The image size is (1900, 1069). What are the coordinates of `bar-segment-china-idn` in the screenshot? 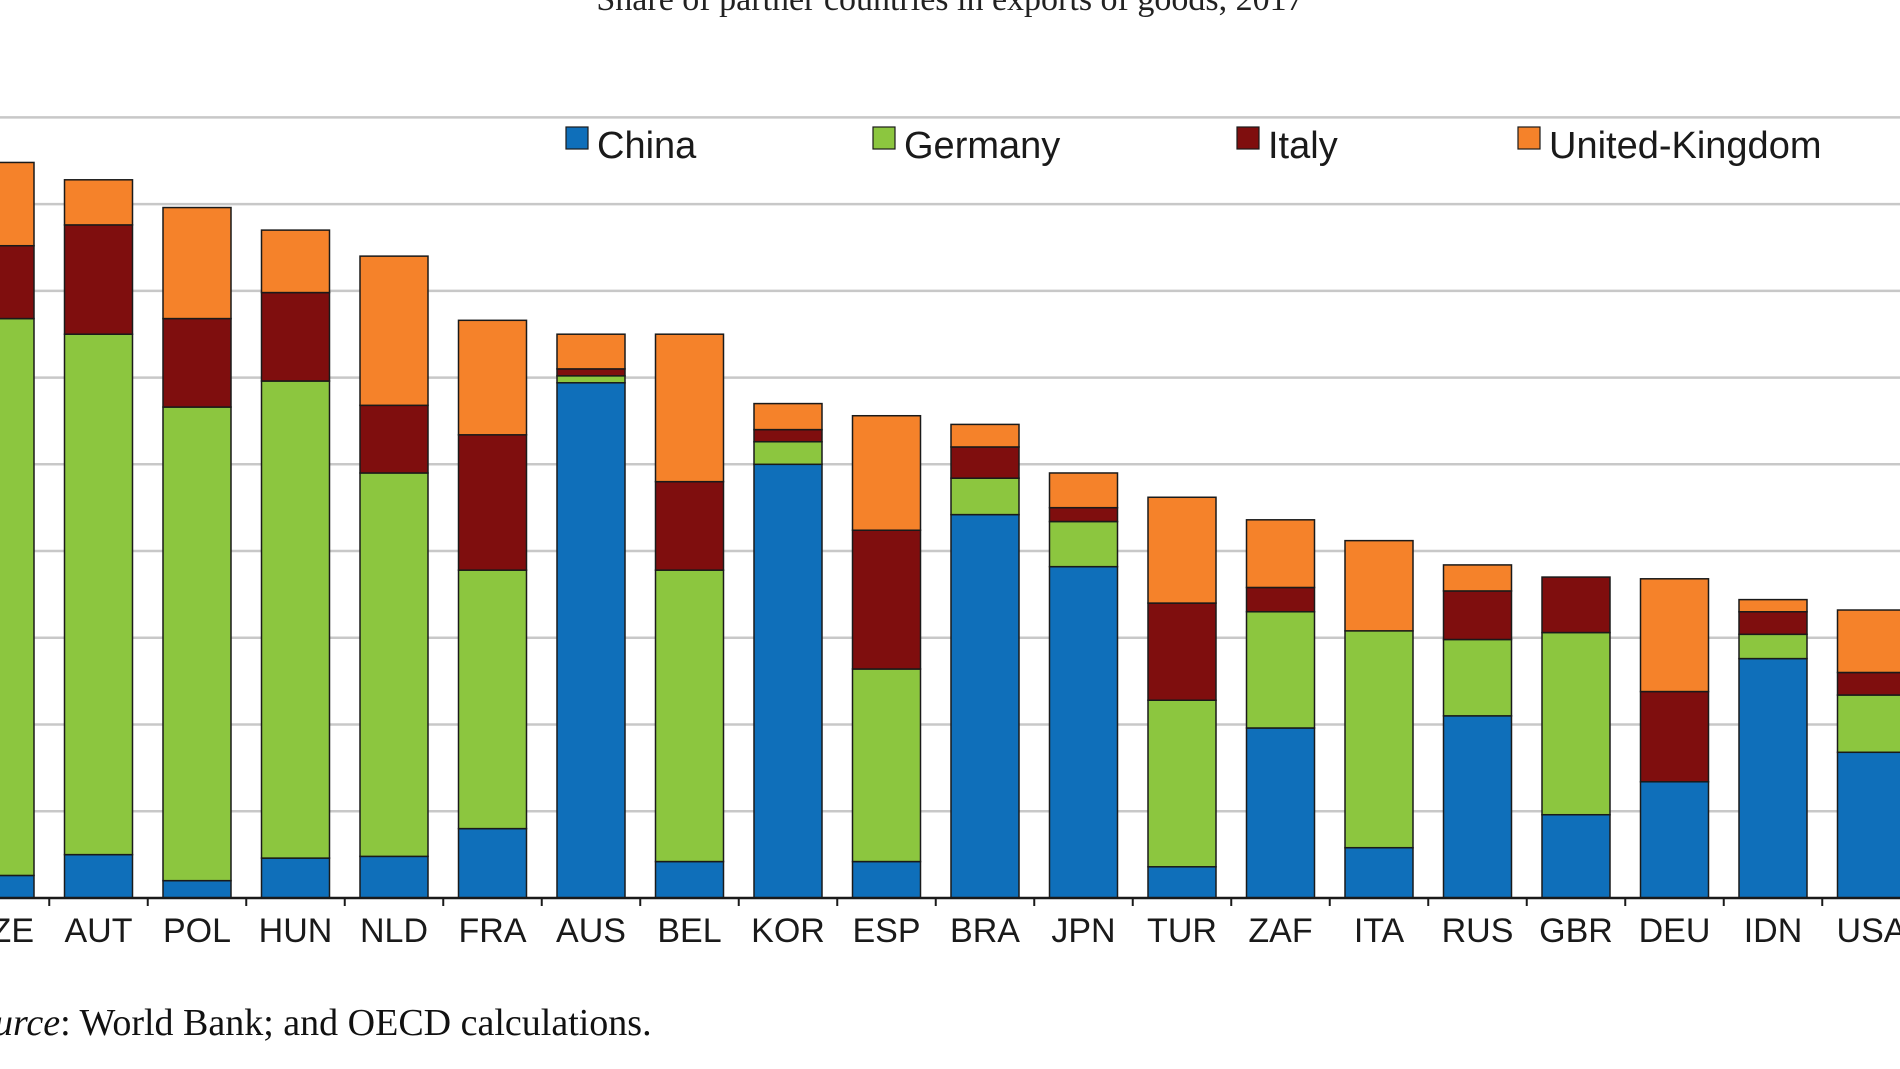 It's located at (1773, 778).